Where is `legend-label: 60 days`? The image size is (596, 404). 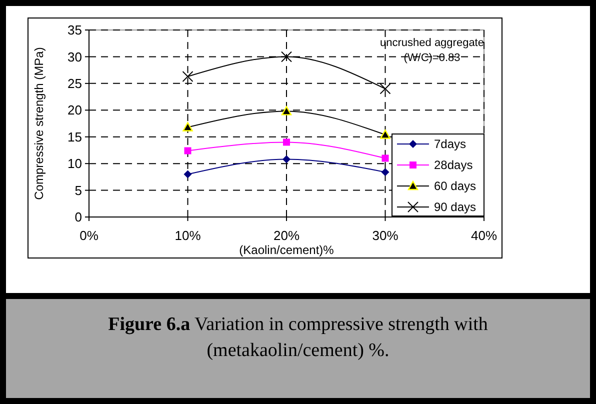 legend-label: 60 days is located at coordinates (455, 186).